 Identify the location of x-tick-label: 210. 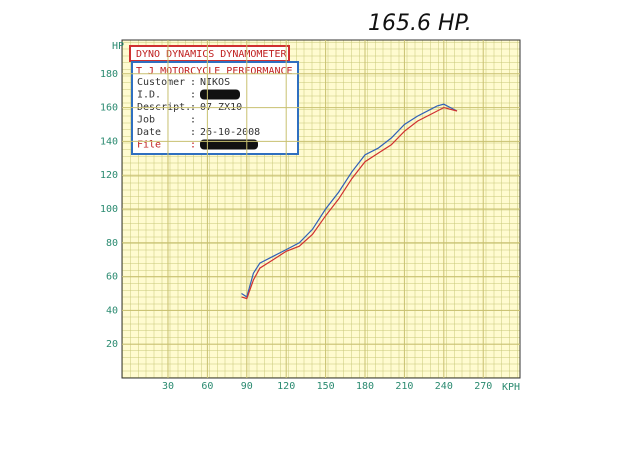
(404, 386).